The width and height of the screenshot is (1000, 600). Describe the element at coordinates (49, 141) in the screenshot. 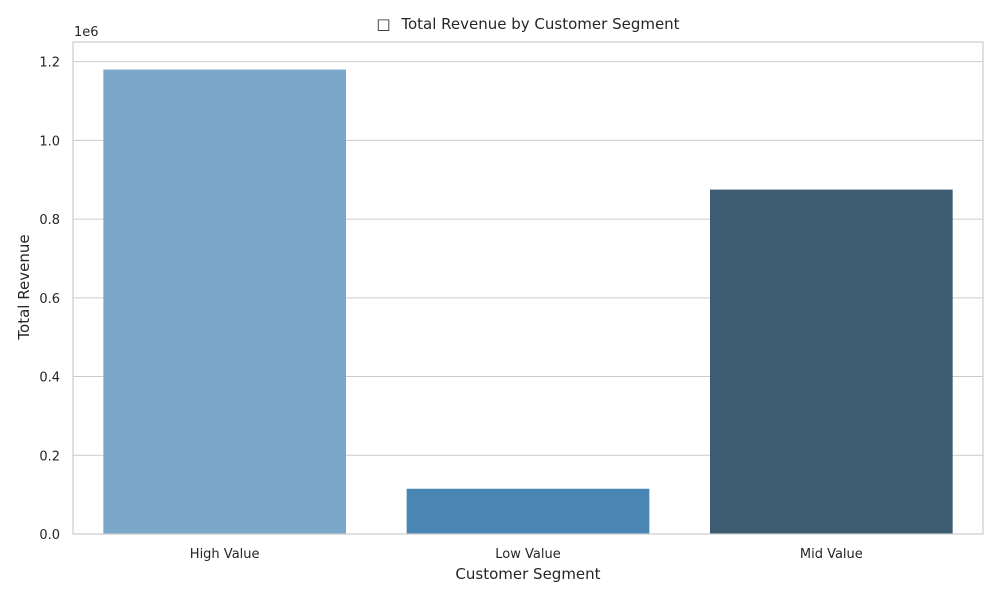

I see `y-tick-label: 1.0` at that location.